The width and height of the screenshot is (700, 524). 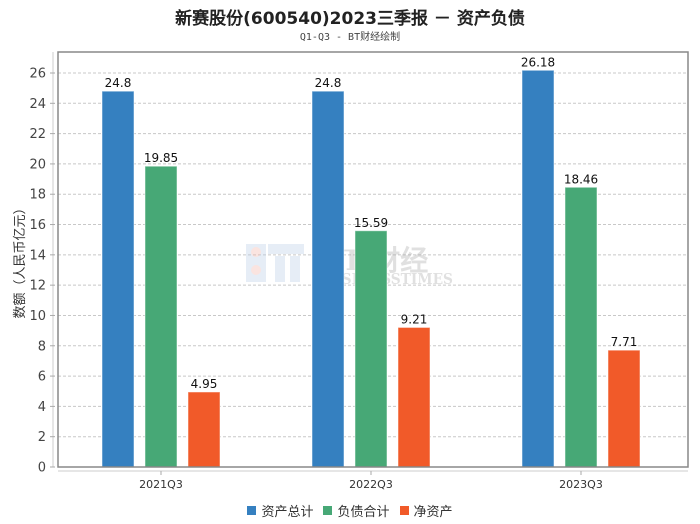 What do you see at coordinates (371, 484) in the screenshot?
I see `x-tick-label: 2022Q3` at bounding box center [371, 484].